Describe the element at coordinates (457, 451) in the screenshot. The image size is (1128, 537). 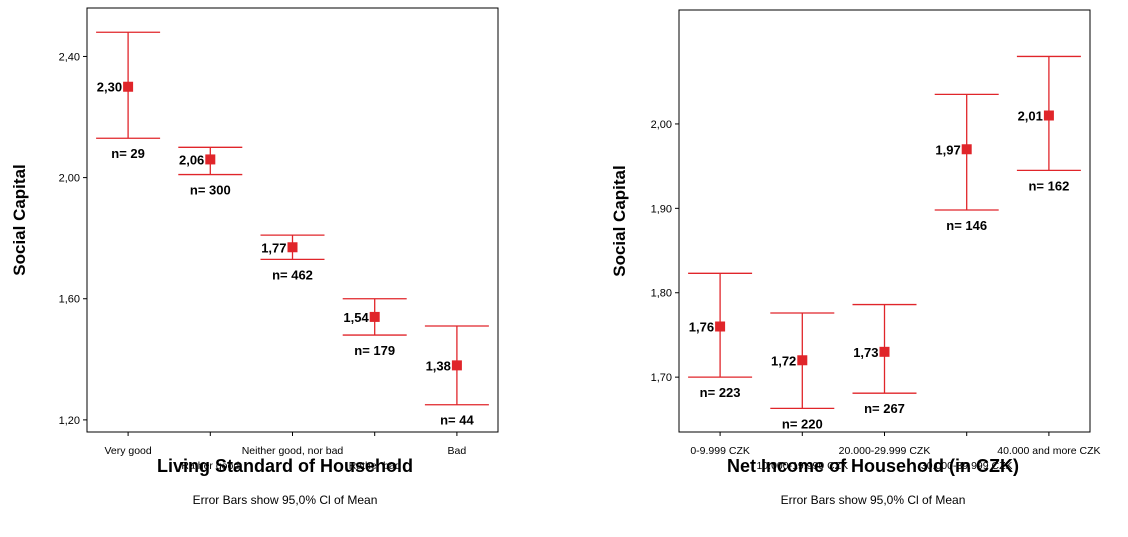
I see `x-category-label: Bad` at that location.